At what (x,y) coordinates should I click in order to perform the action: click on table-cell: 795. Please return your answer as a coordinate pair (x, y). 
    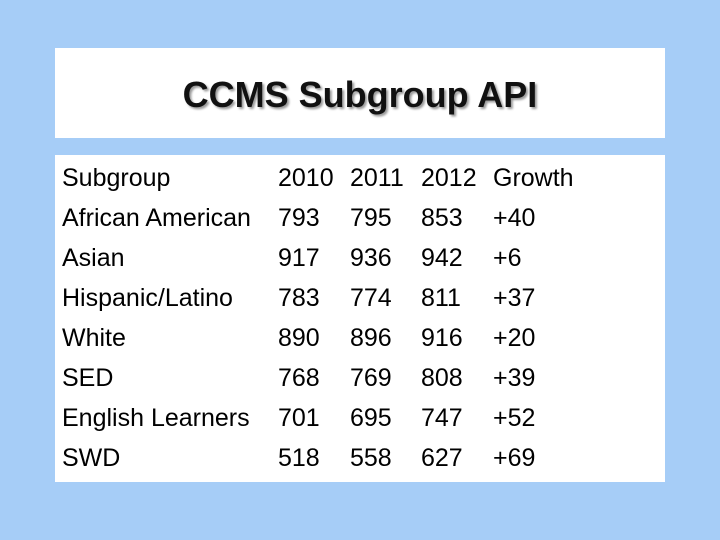
    Looking at the image, I should click on (371, 218).